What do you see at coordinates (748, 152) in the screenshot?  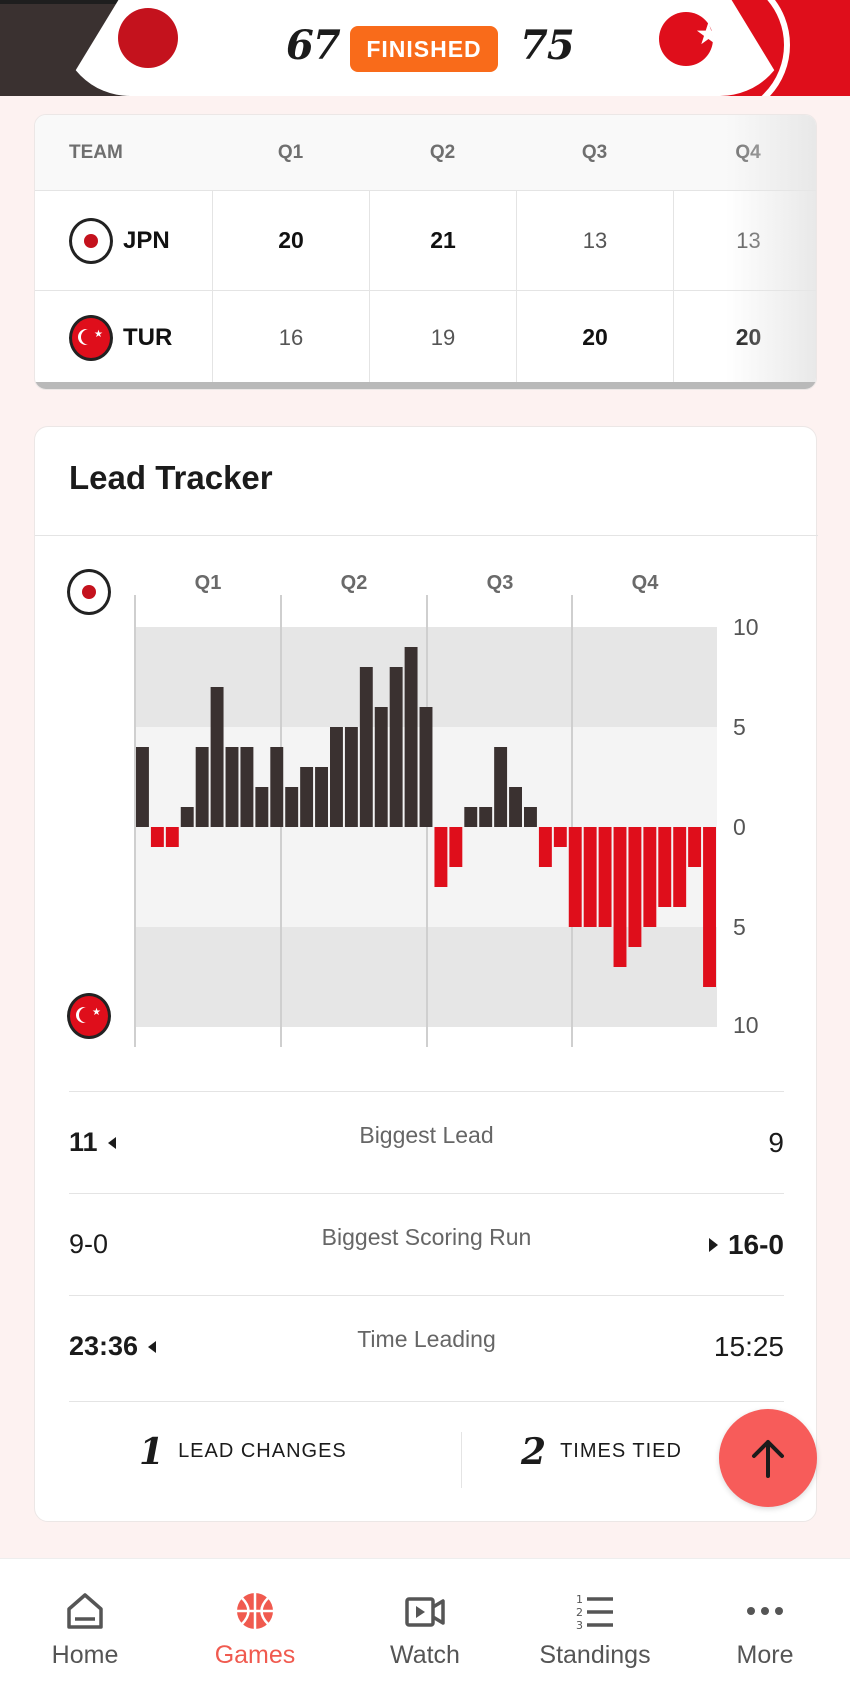 I see `header-q4: Q4` at bounding box center [748, 152].